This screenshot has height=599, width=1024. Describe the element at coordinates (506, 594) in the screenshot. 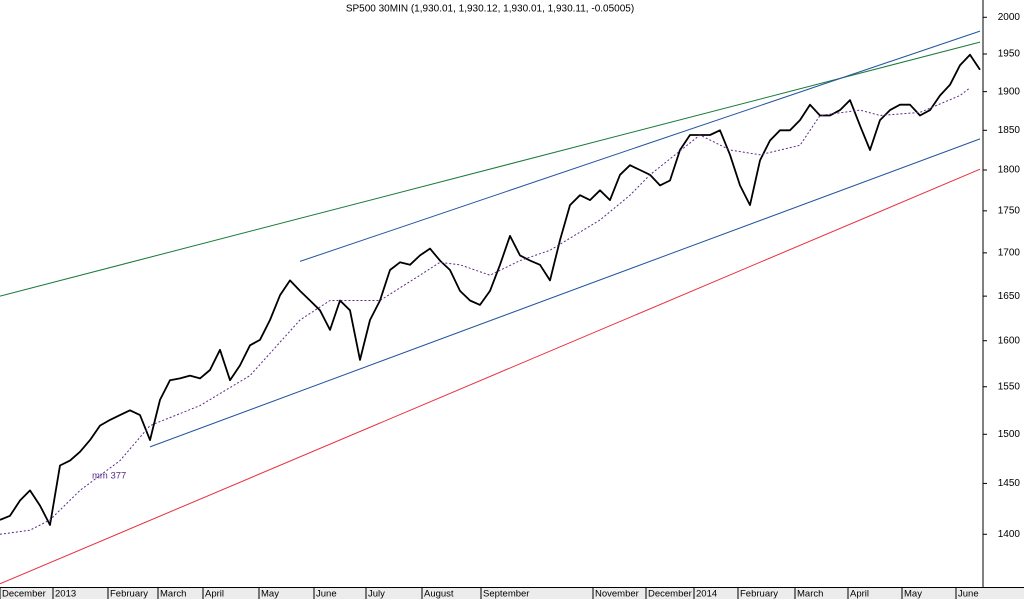

I see `x-tick-label: September` at that location.